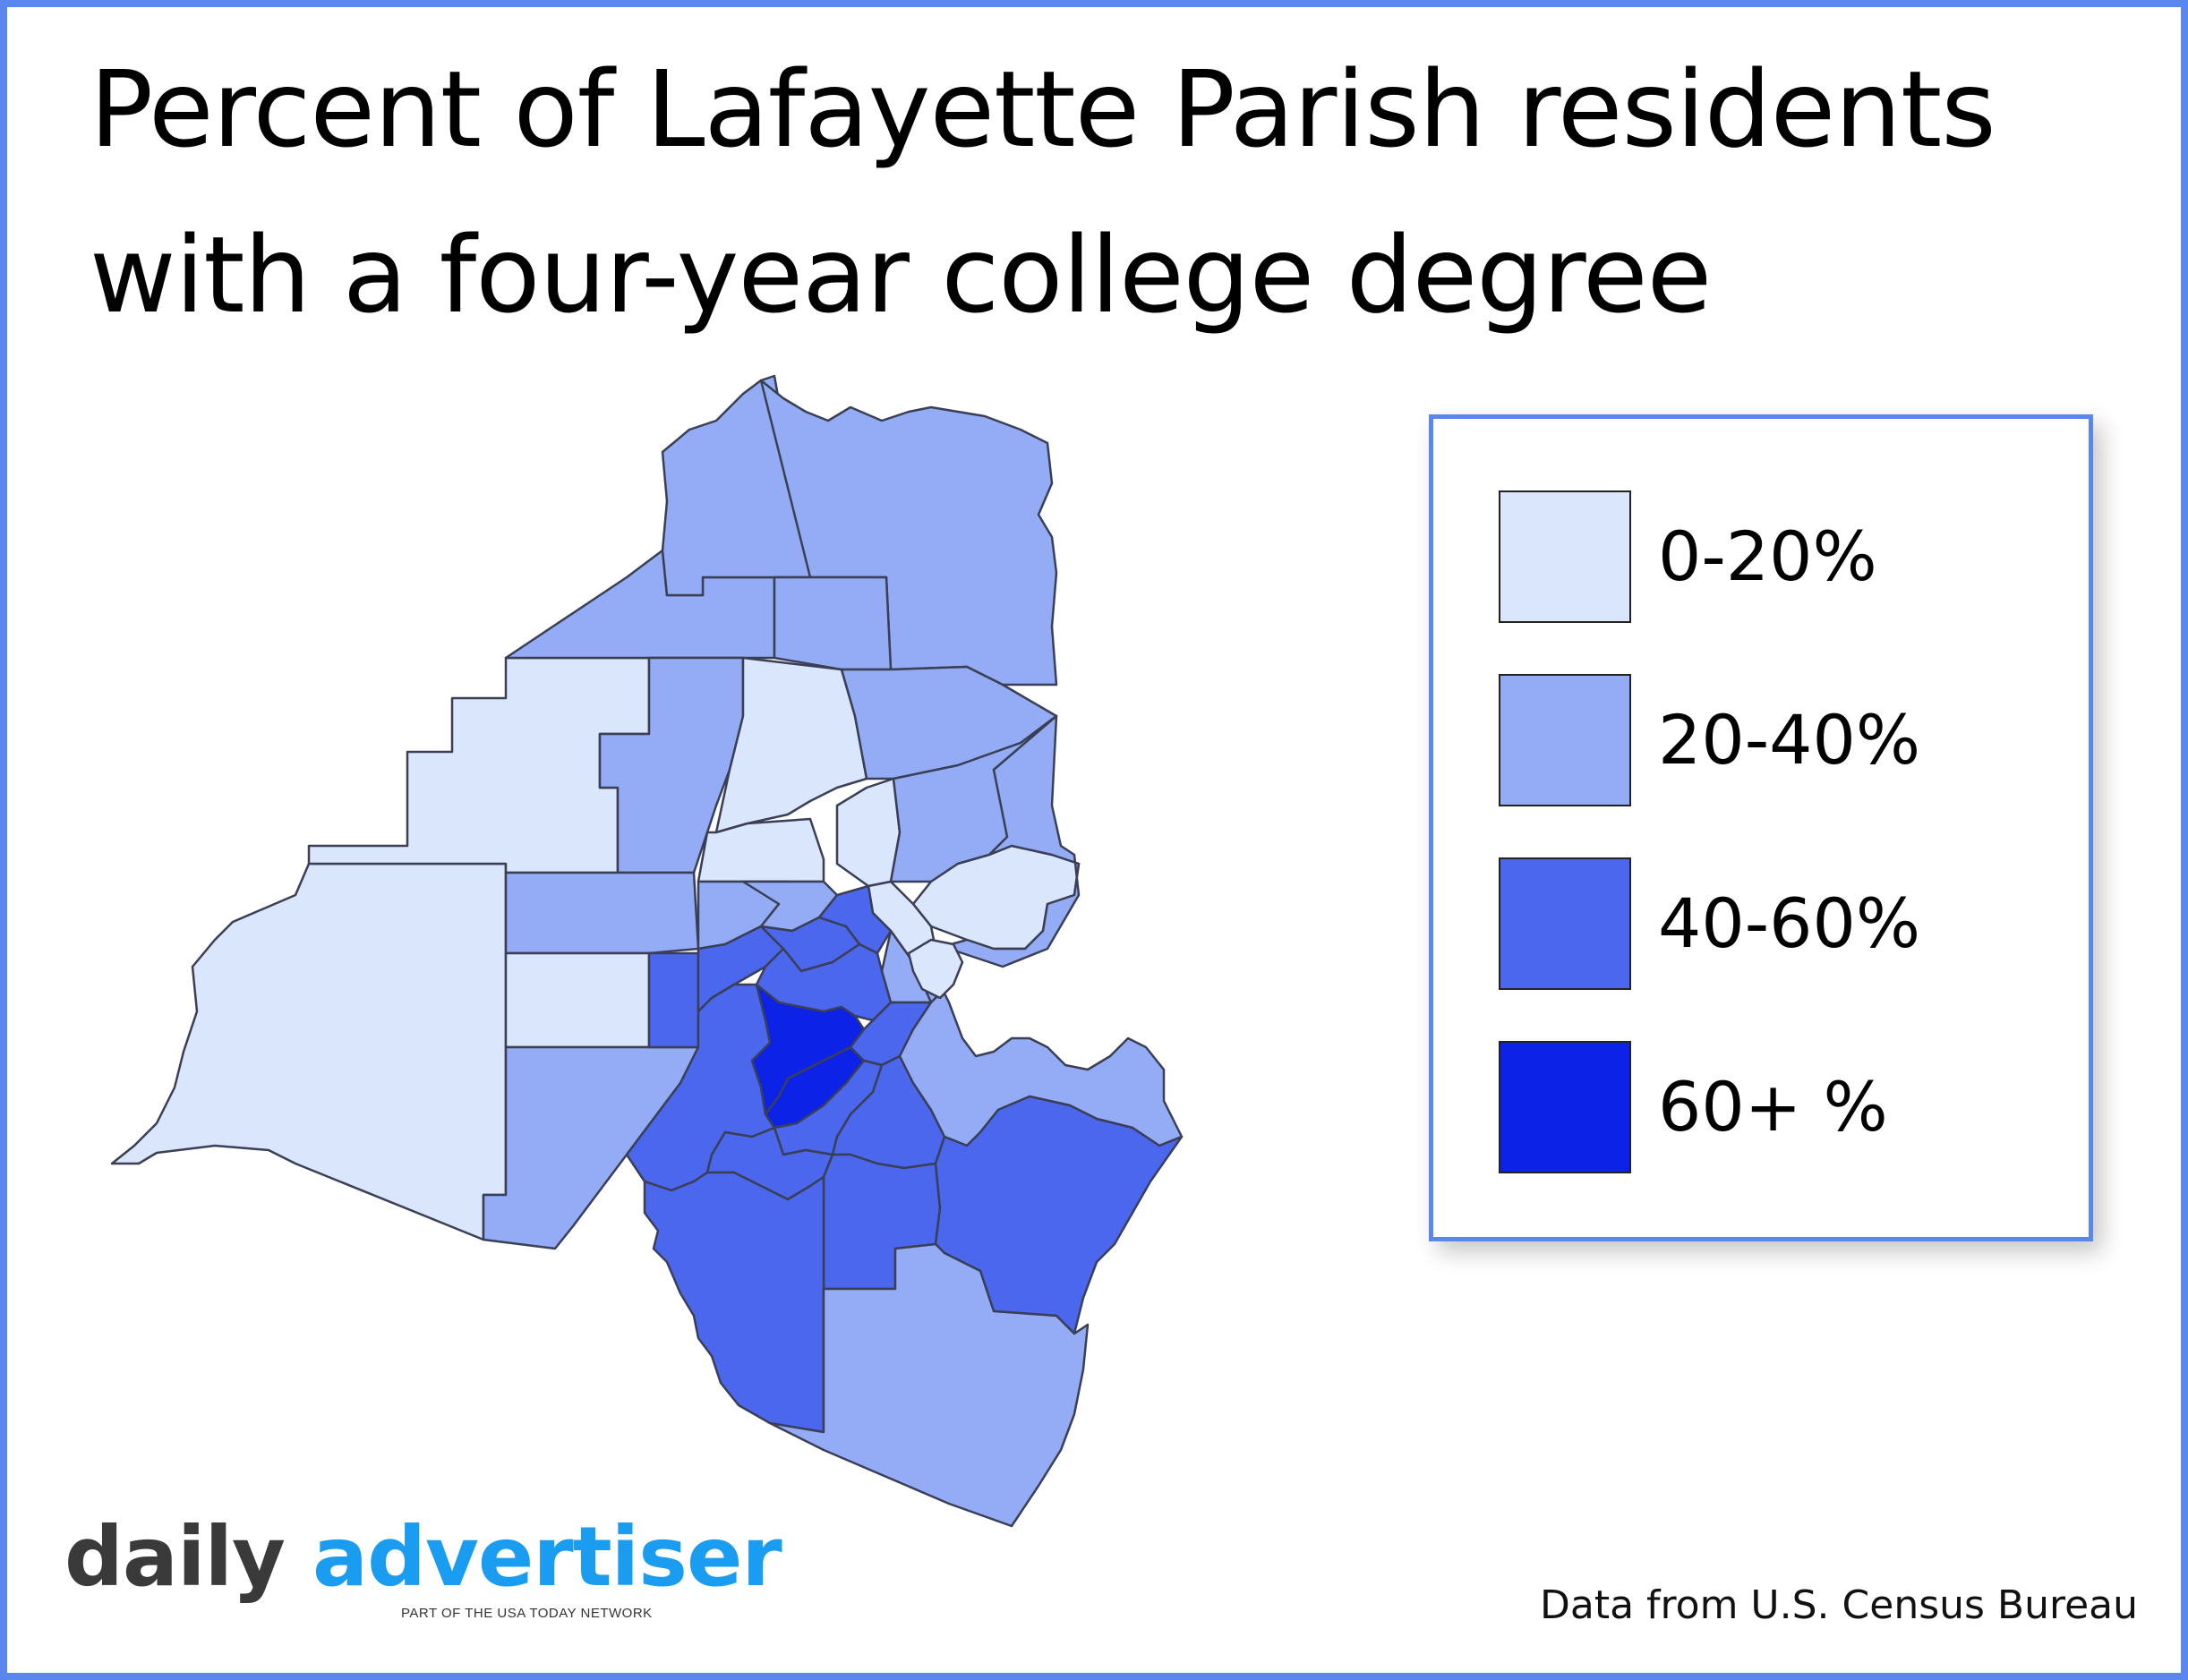 Image resolution: width=2188 pixels, height=1680 pixels. What do you see at coordinates (309, 1051) in the screenshot?
I see `tract-west` at bounding box center [309, 1051].